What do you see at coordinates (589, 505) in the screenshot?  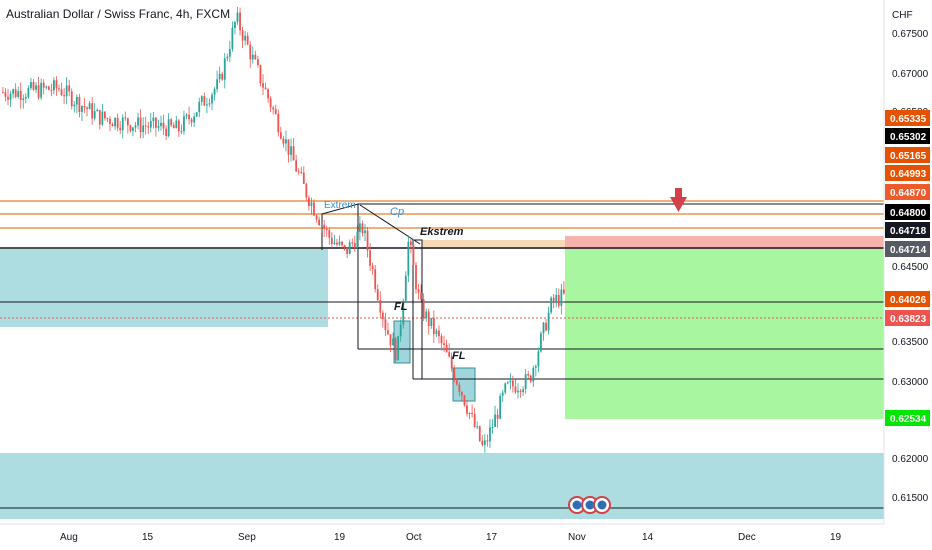 I see `event-icons` at bounding box center [589, 505].